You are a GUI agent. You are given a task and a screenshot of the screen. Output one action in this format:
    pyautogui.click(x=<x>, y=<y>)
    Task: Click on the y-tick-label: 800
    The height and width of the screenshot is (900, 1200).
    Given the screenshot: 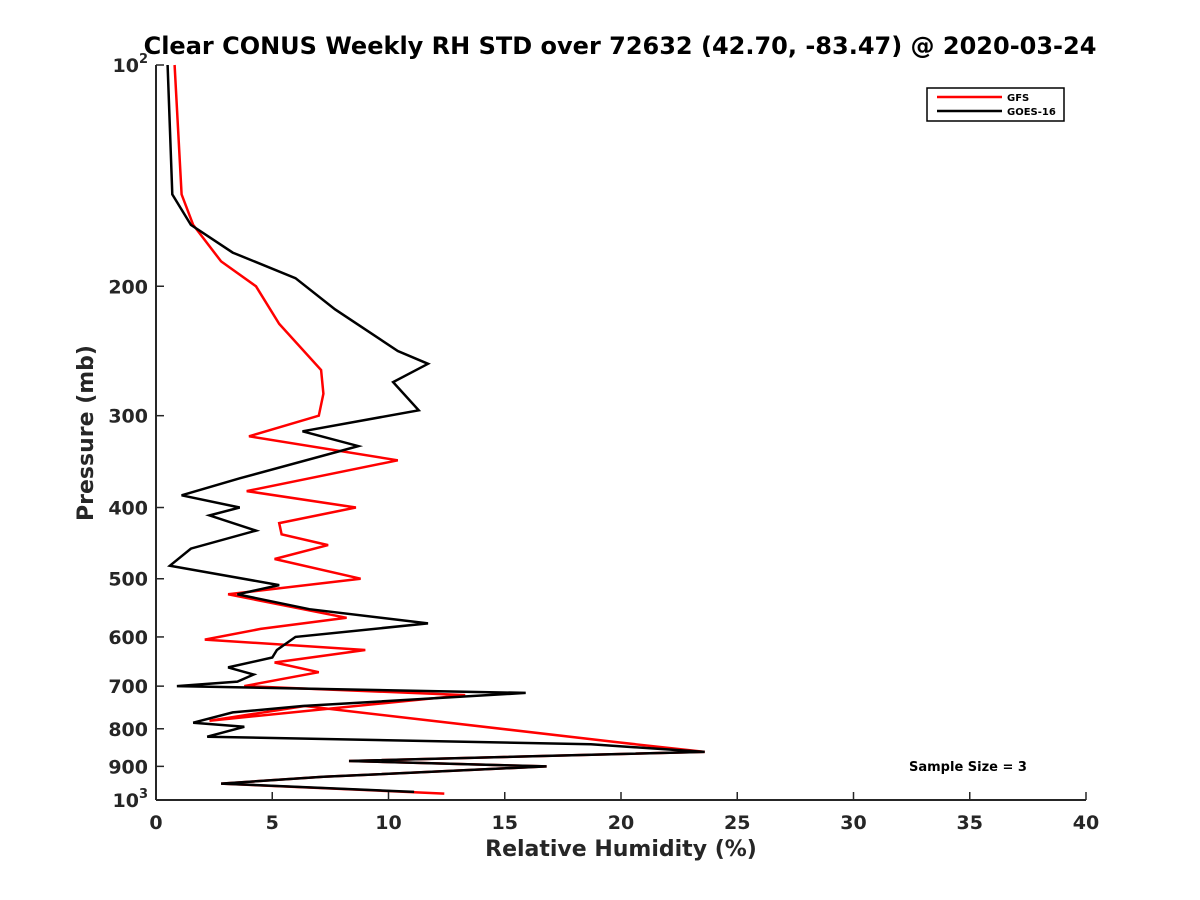 What is the action you would take?
    pyautogui.click(x=128, y=730)
    